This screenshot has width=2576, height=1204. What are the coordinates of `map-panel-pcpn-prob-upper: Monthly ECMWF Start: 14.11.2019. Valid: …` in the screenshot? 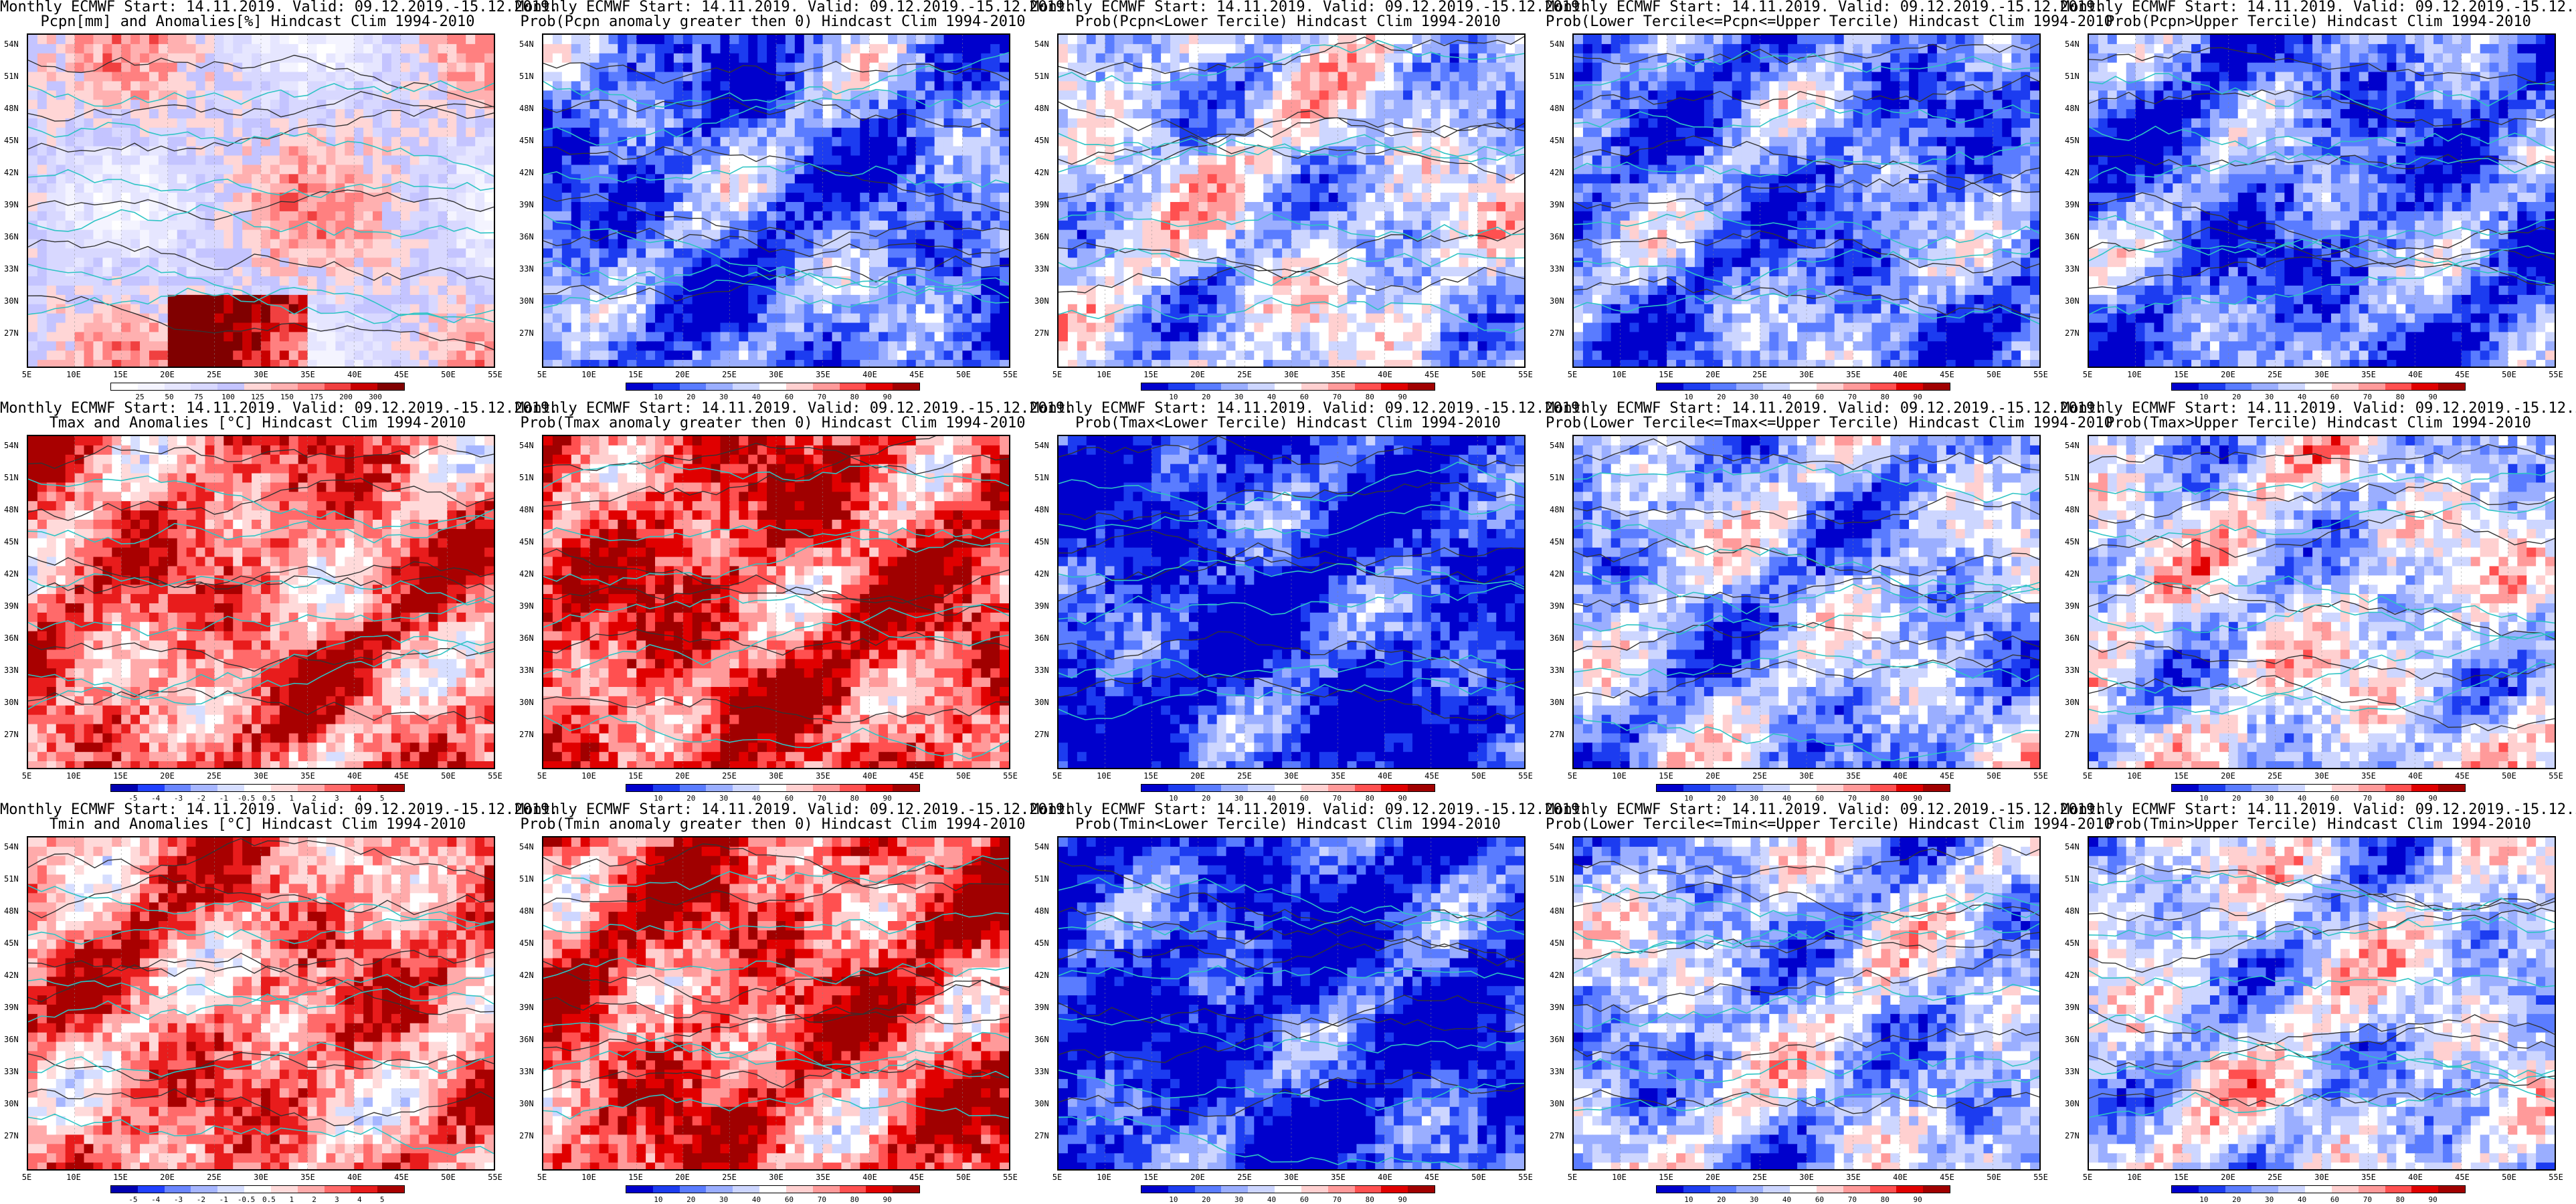 It's located at (2318, 200).